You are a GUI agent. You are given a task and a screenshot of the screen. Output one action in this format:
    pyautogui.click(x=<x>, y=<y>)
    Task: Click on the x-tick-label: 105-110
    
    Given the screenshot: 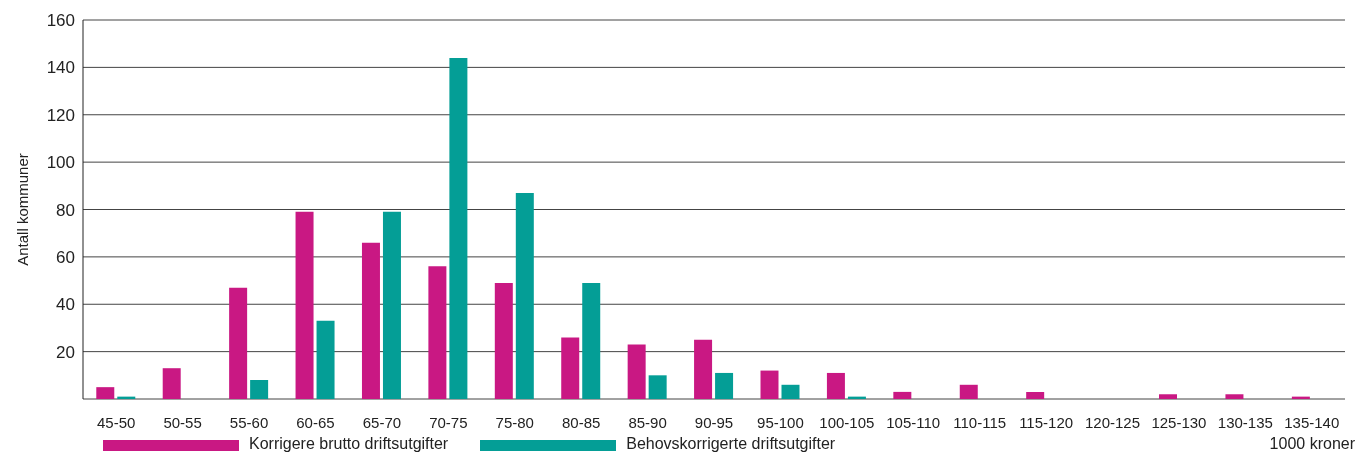 What is the action you would take?
    pyautogui.click(x=913, y=422)
    